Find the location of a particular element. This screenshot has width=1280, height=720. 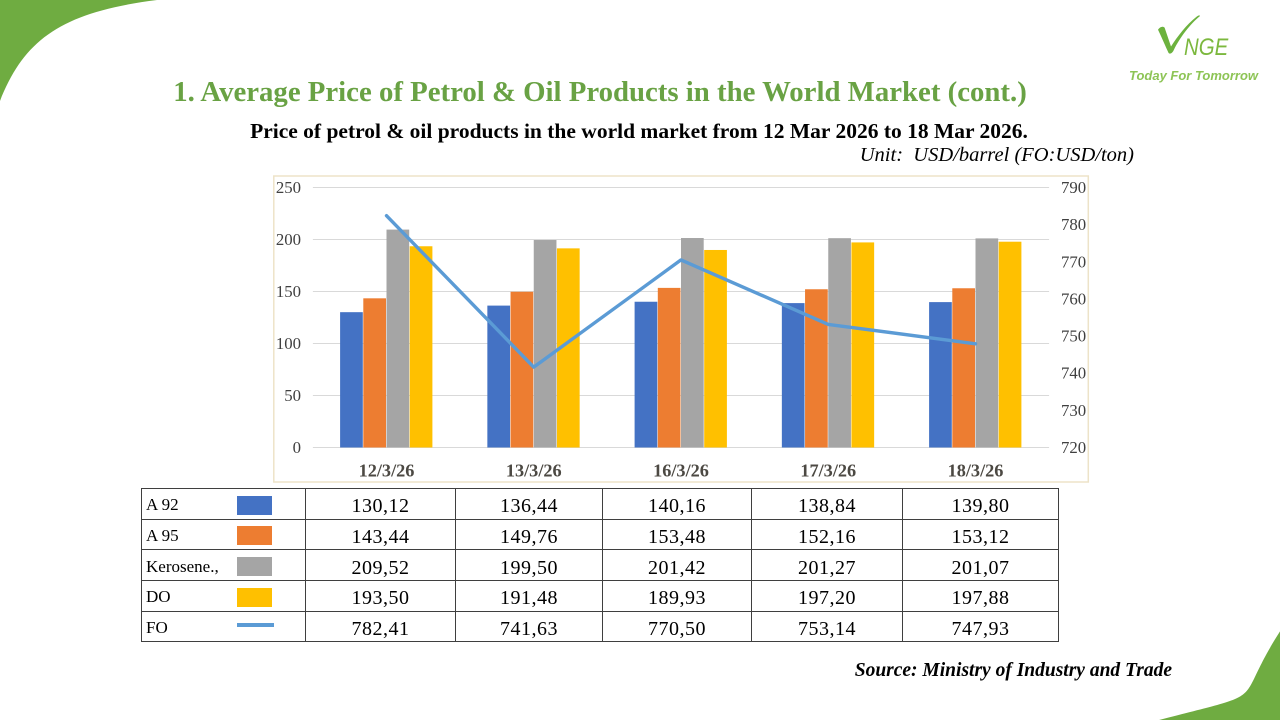

svg-text: 770 is located at coordinates (1073, 261).